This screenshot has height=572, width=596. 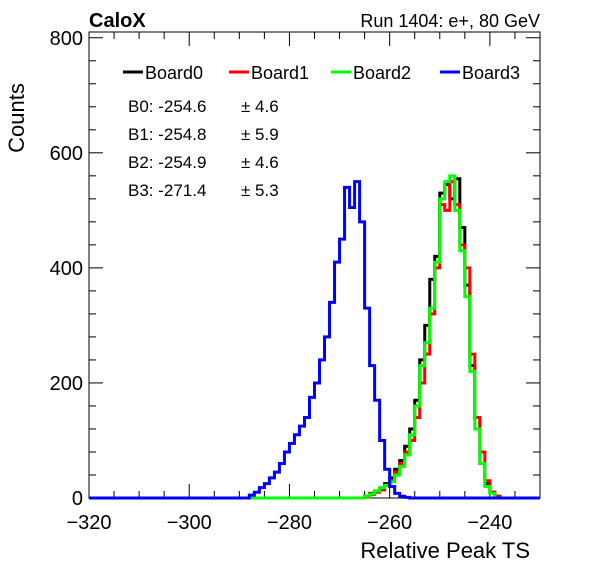 I want to click on legend-label-board0: Board0, so click(x=174, y=73).